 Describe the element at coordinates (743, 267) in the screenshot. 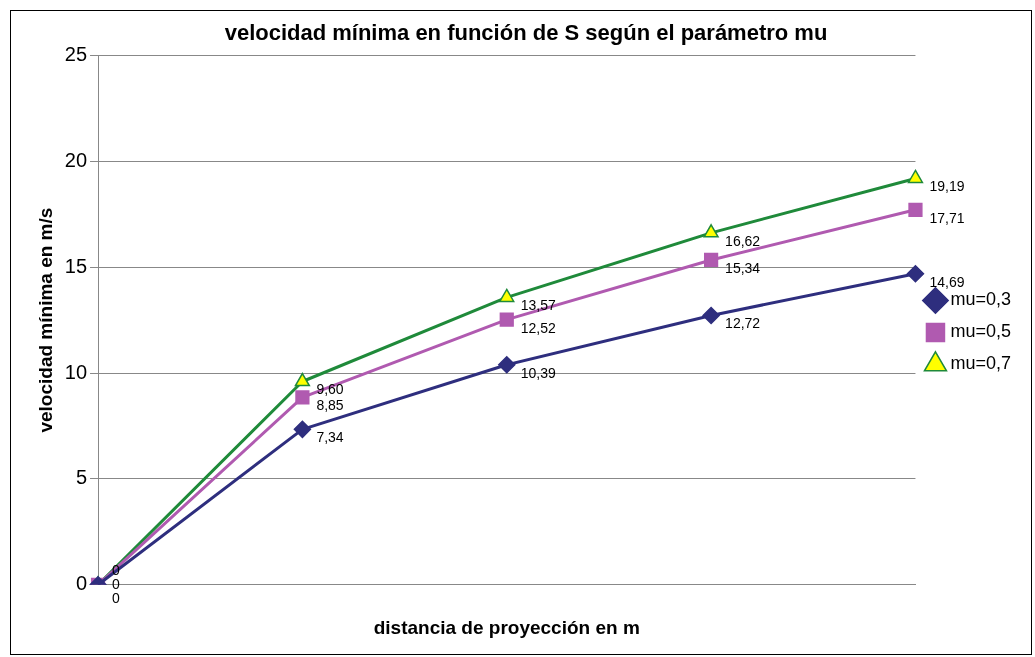

I see `data-label: 15,34` at that location.